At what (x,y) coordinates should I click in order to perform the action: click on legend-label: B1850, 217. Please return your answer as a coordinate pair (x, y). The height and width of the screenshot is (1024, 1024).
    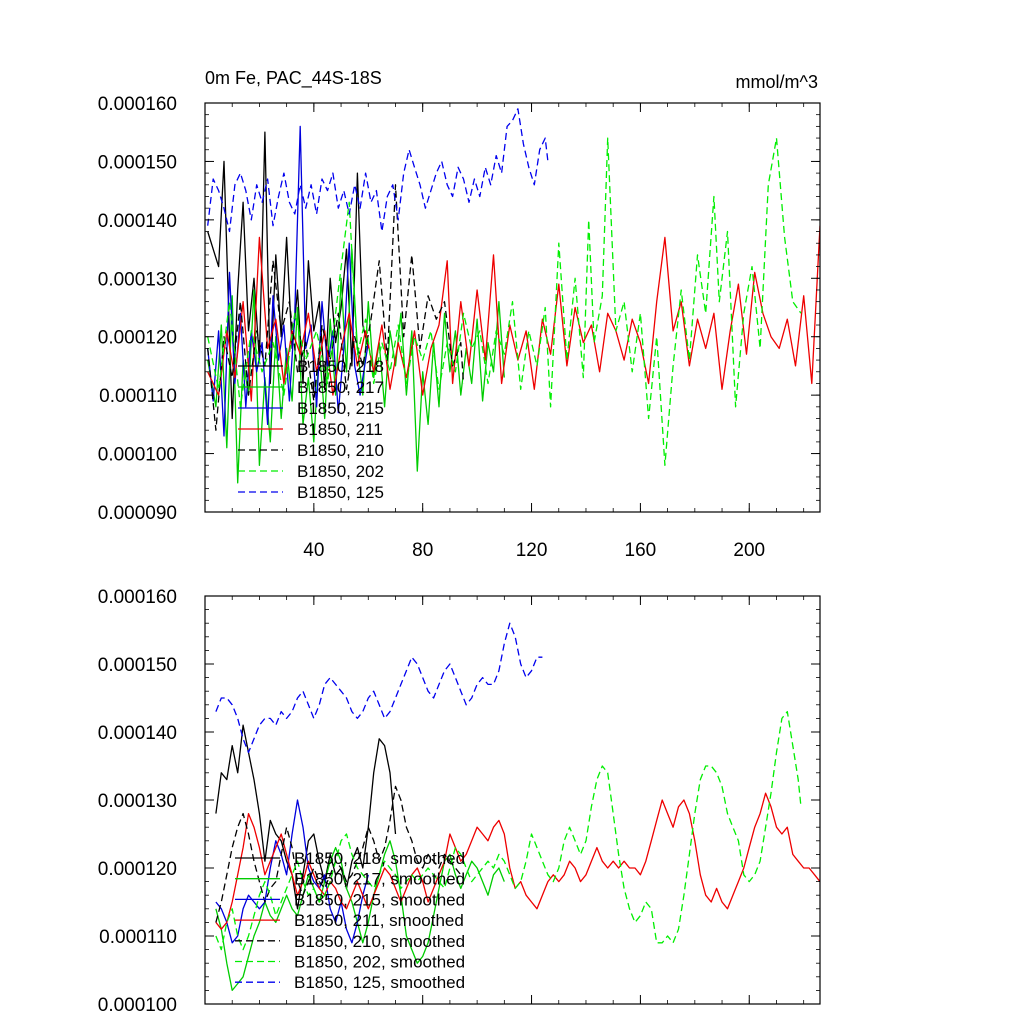
    Looking at the image, I should click on (340, 387).